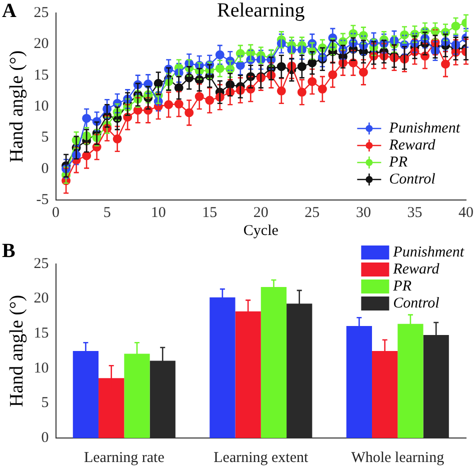  I want to click on x-tick-label: Learning extent, so click(261, 458).